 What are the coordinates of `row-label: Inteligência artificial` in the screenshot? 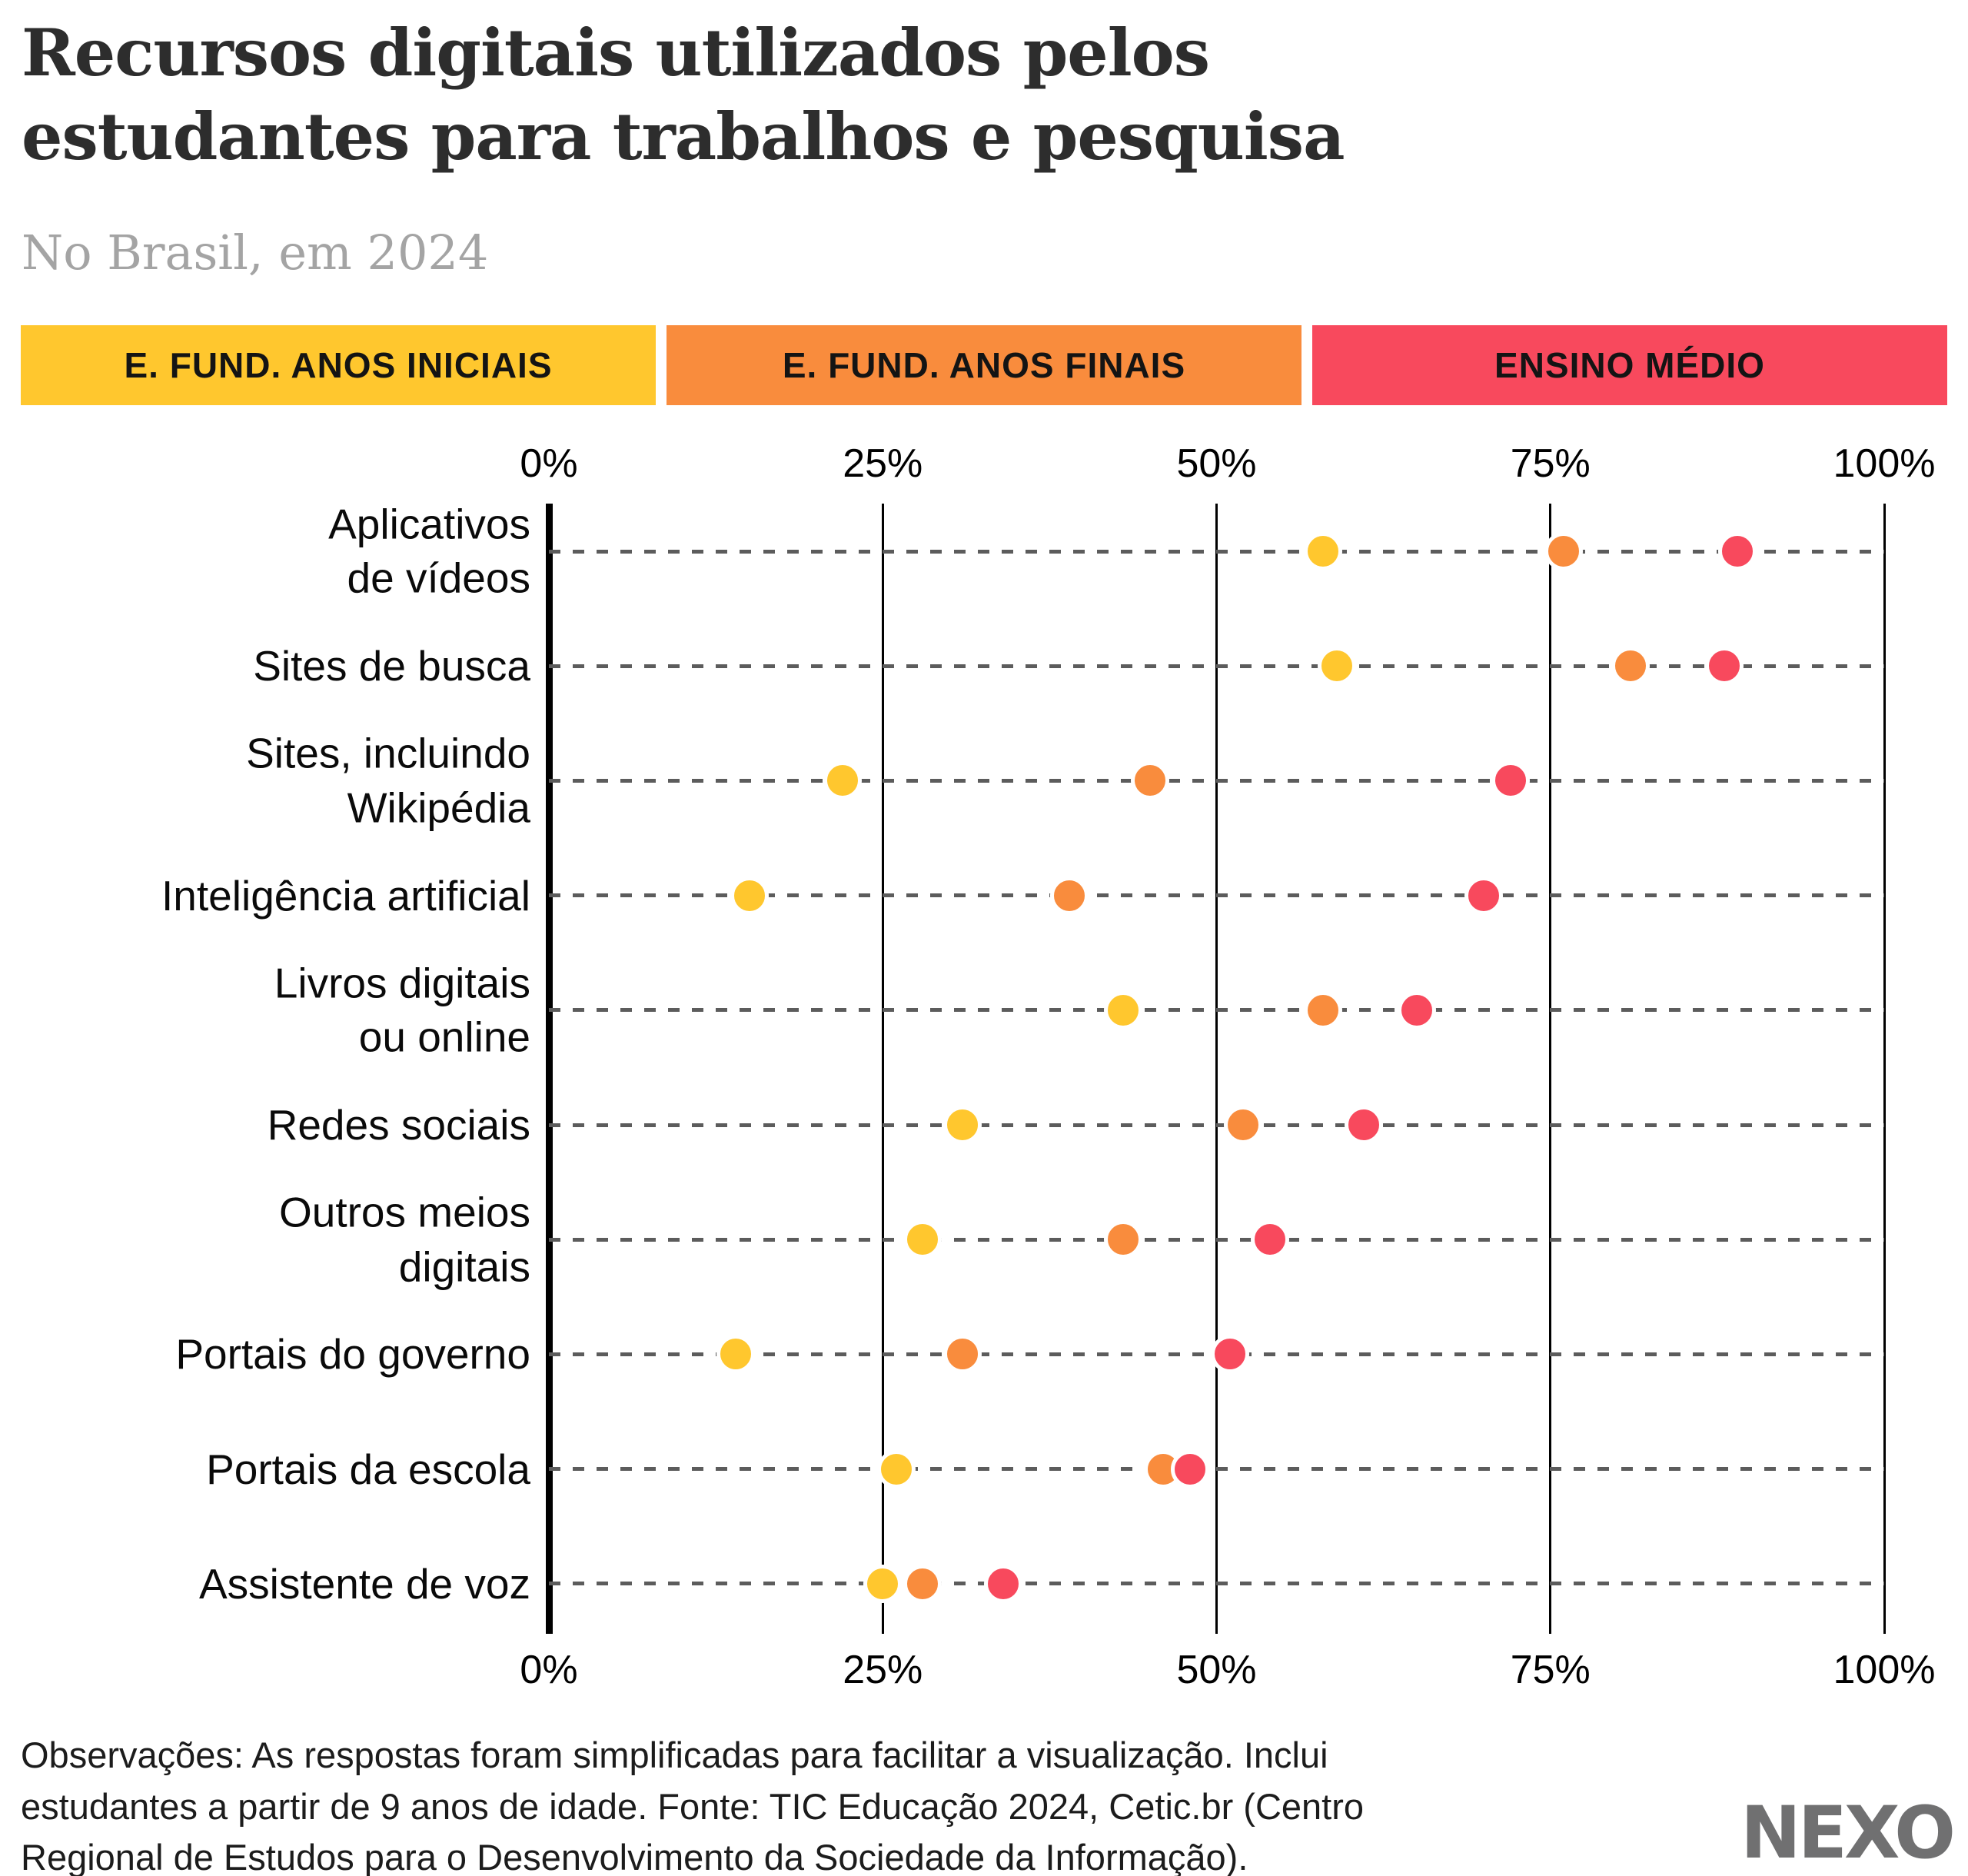 It's located at (345, 895).